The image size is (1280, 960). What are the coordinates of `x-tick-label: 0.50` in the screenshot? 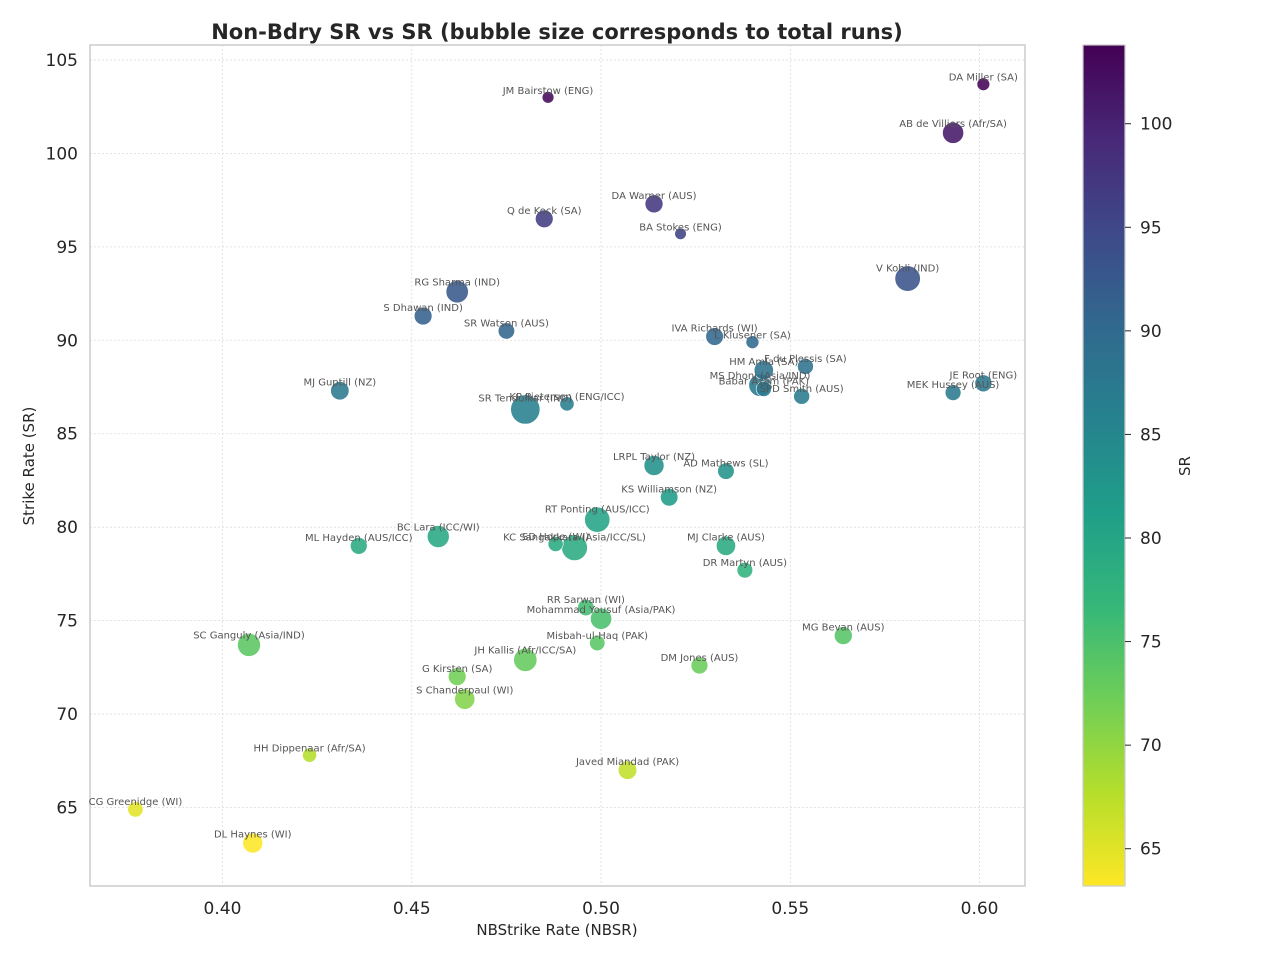 It's located at (601, 909).